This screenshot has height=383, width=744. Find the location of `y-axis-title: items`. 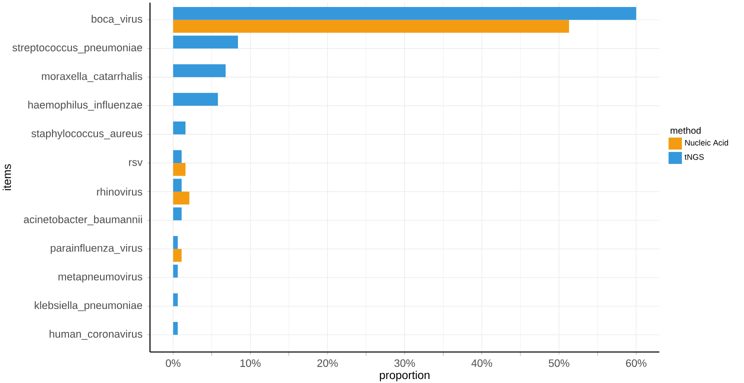

y-axis-title: items is located at coordinates (7, 177).